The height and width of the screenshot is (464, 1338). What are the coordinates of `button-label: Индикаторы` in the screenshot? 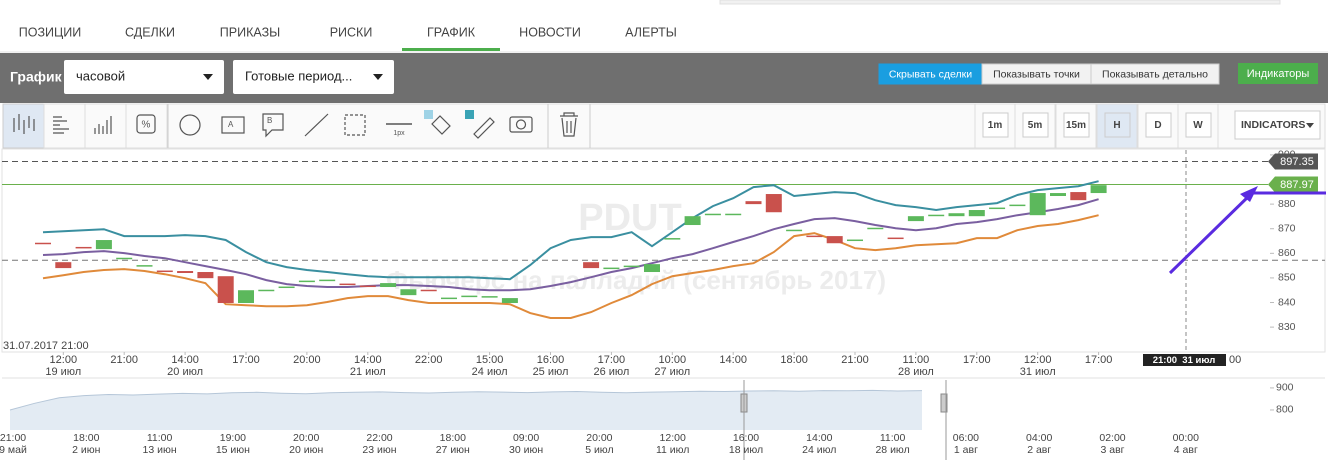 It's located at (1278, 74).